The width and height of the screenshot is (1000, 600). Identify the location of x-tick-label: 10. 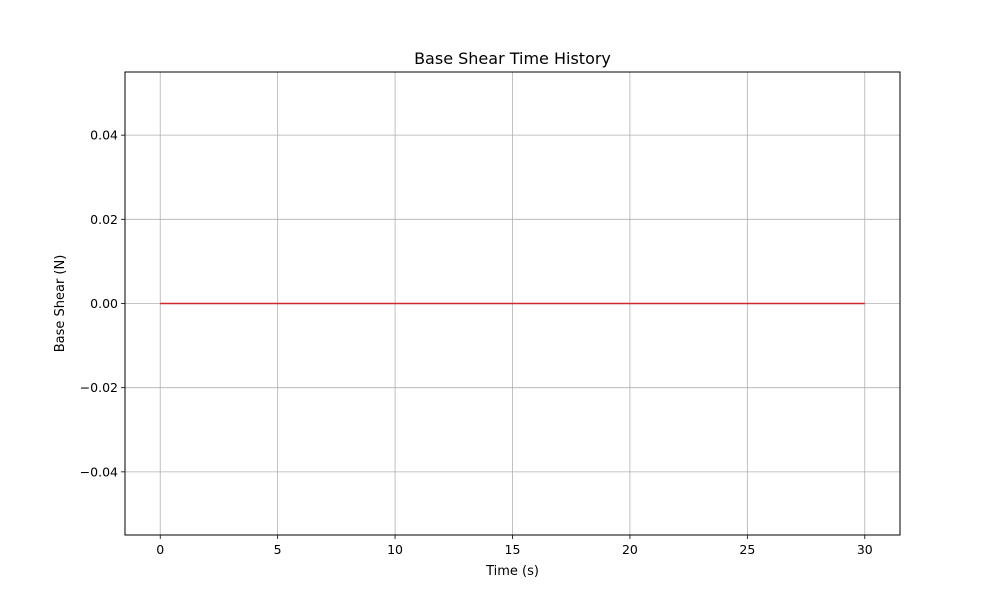
(395, 549).